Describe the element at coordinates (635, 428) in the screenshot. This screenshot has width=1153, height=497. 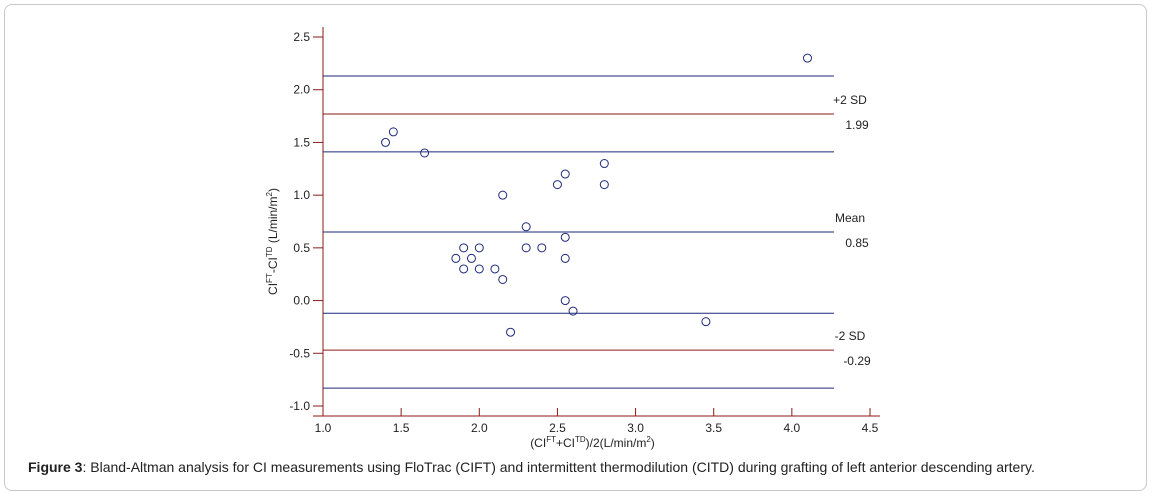
I see `x-tick-label: 3.0` at that location.